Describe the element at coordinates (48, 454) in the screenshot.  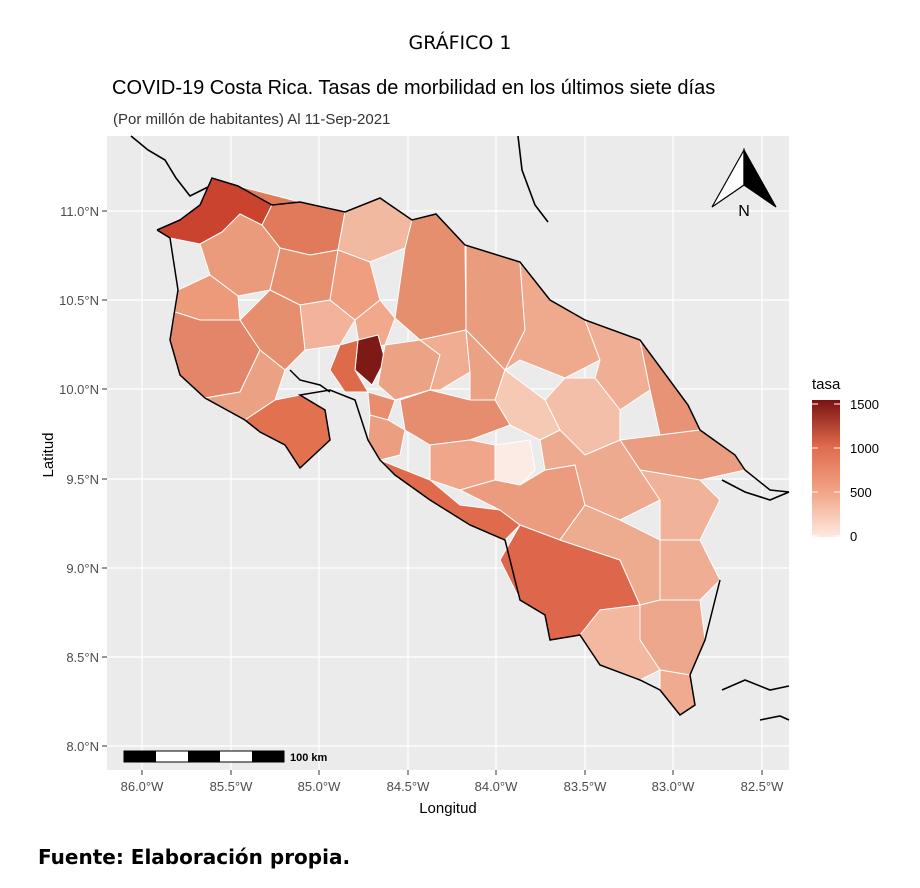
I see `y-axis-title: Latitud` at that location.